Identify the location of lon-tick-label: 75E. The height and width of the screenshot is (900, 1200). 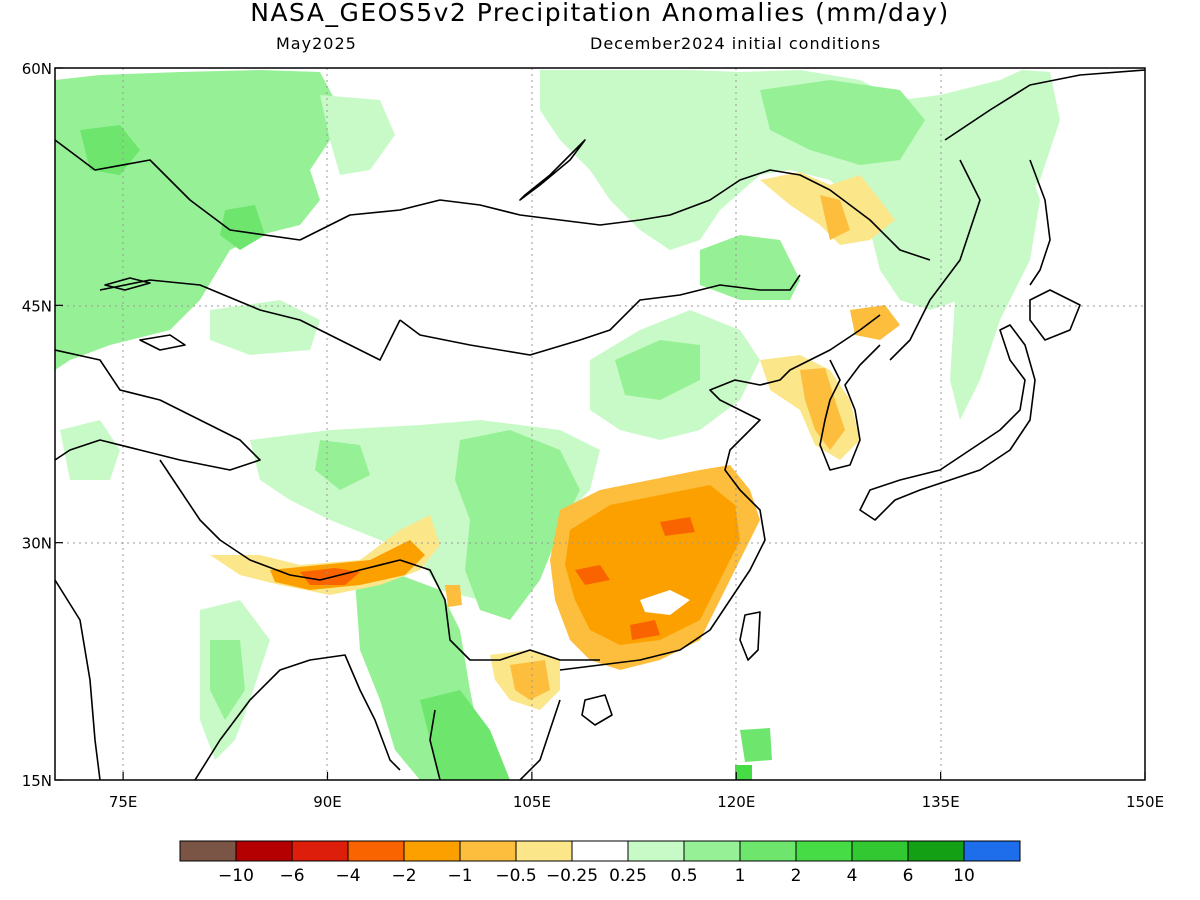
(123, 802).